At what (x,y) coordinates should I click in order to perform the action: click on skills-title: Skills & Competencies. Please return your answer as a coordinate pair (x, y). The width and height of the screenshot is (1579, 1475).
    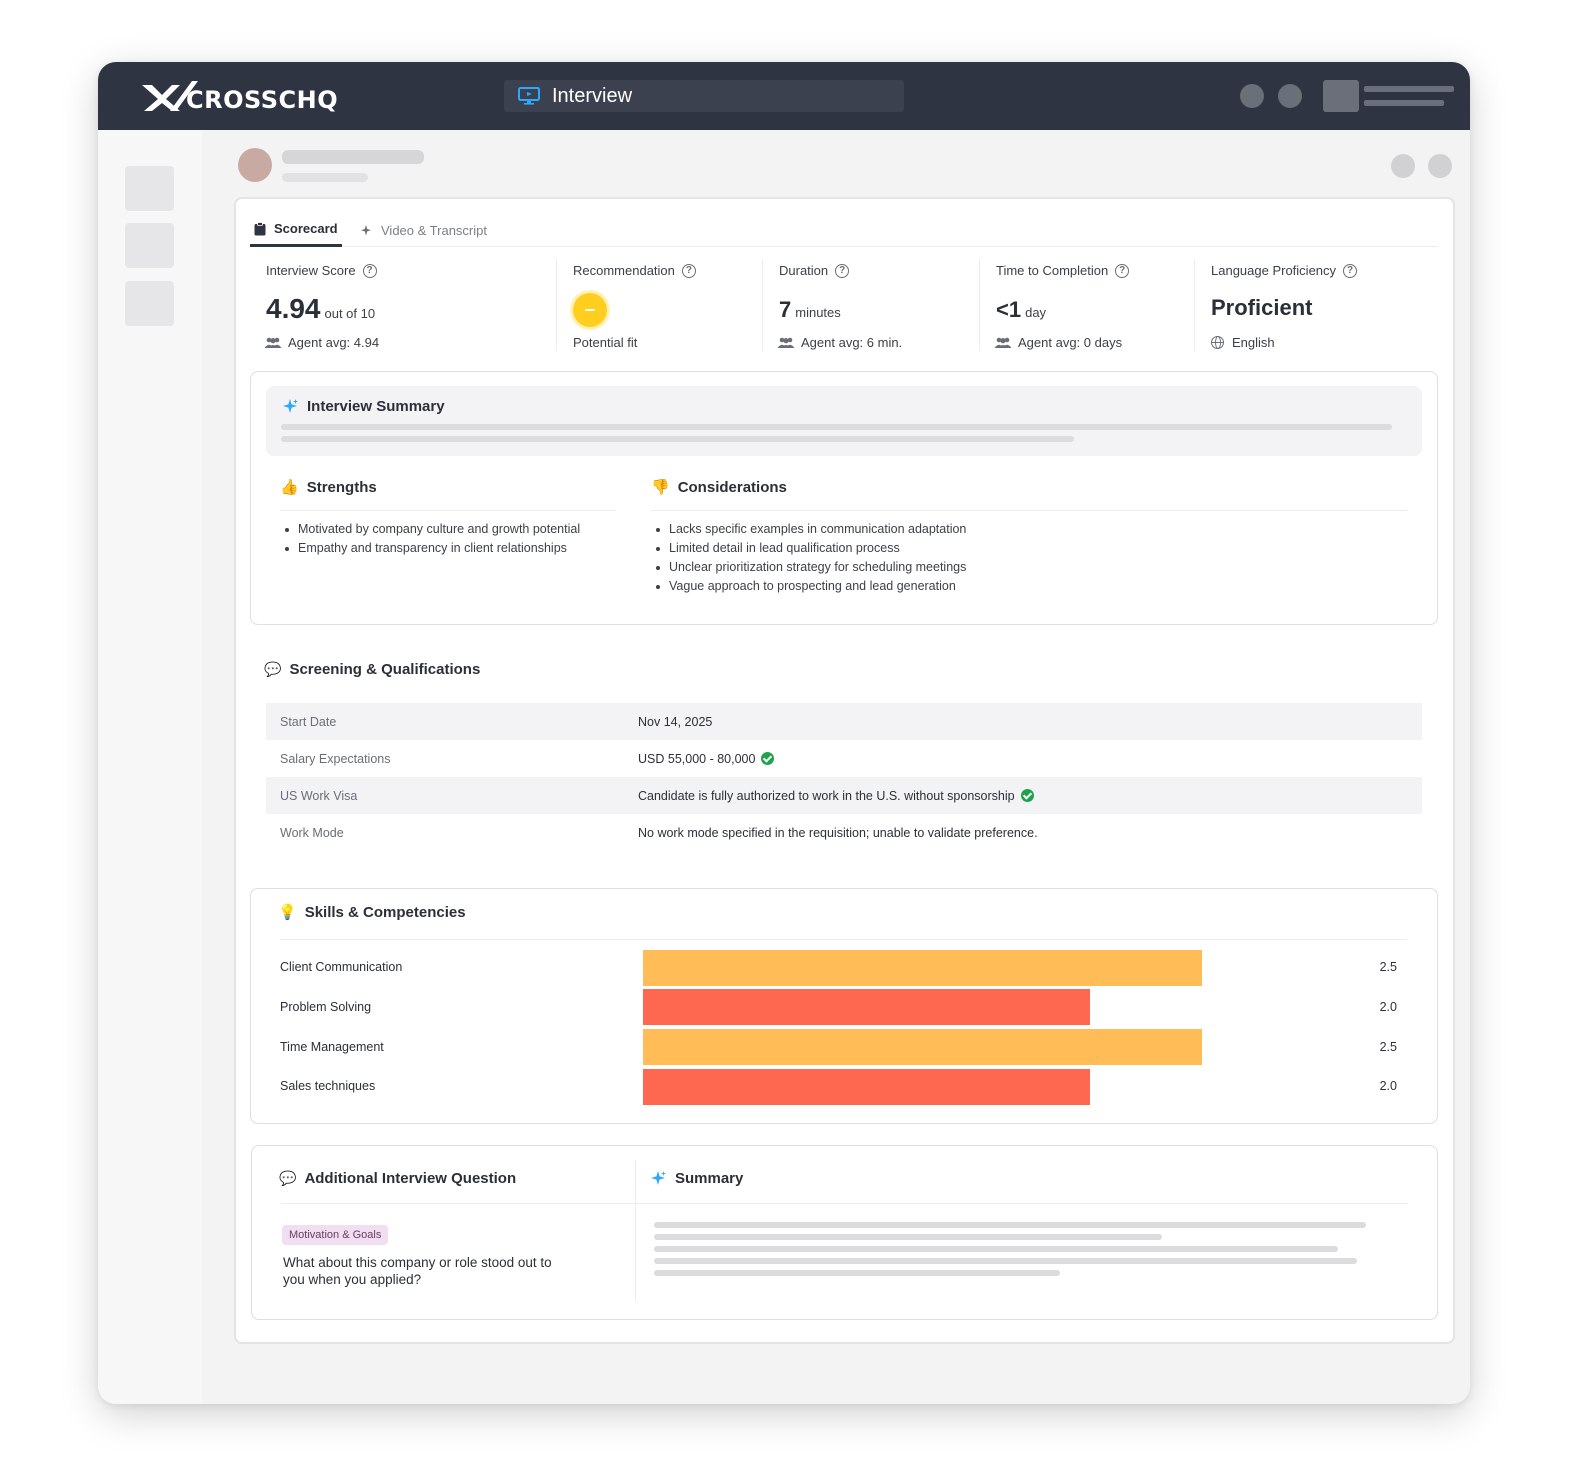
    Looking at the image, I should click on (385, 912).